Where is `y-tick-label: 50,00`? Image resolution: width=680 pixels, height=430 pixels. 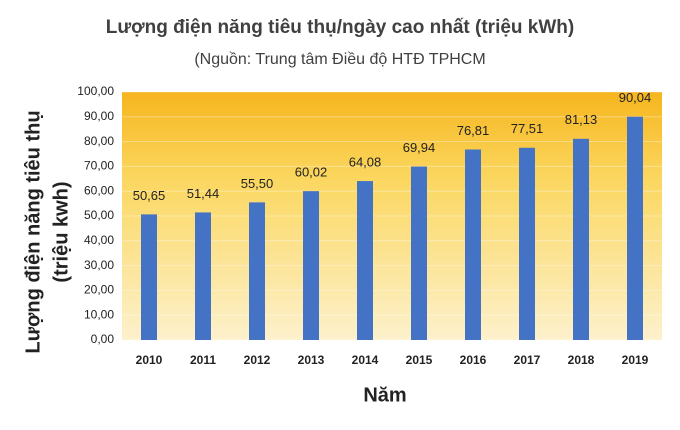
y-tick-label: 50,00 is located at coordinates (99, 215).